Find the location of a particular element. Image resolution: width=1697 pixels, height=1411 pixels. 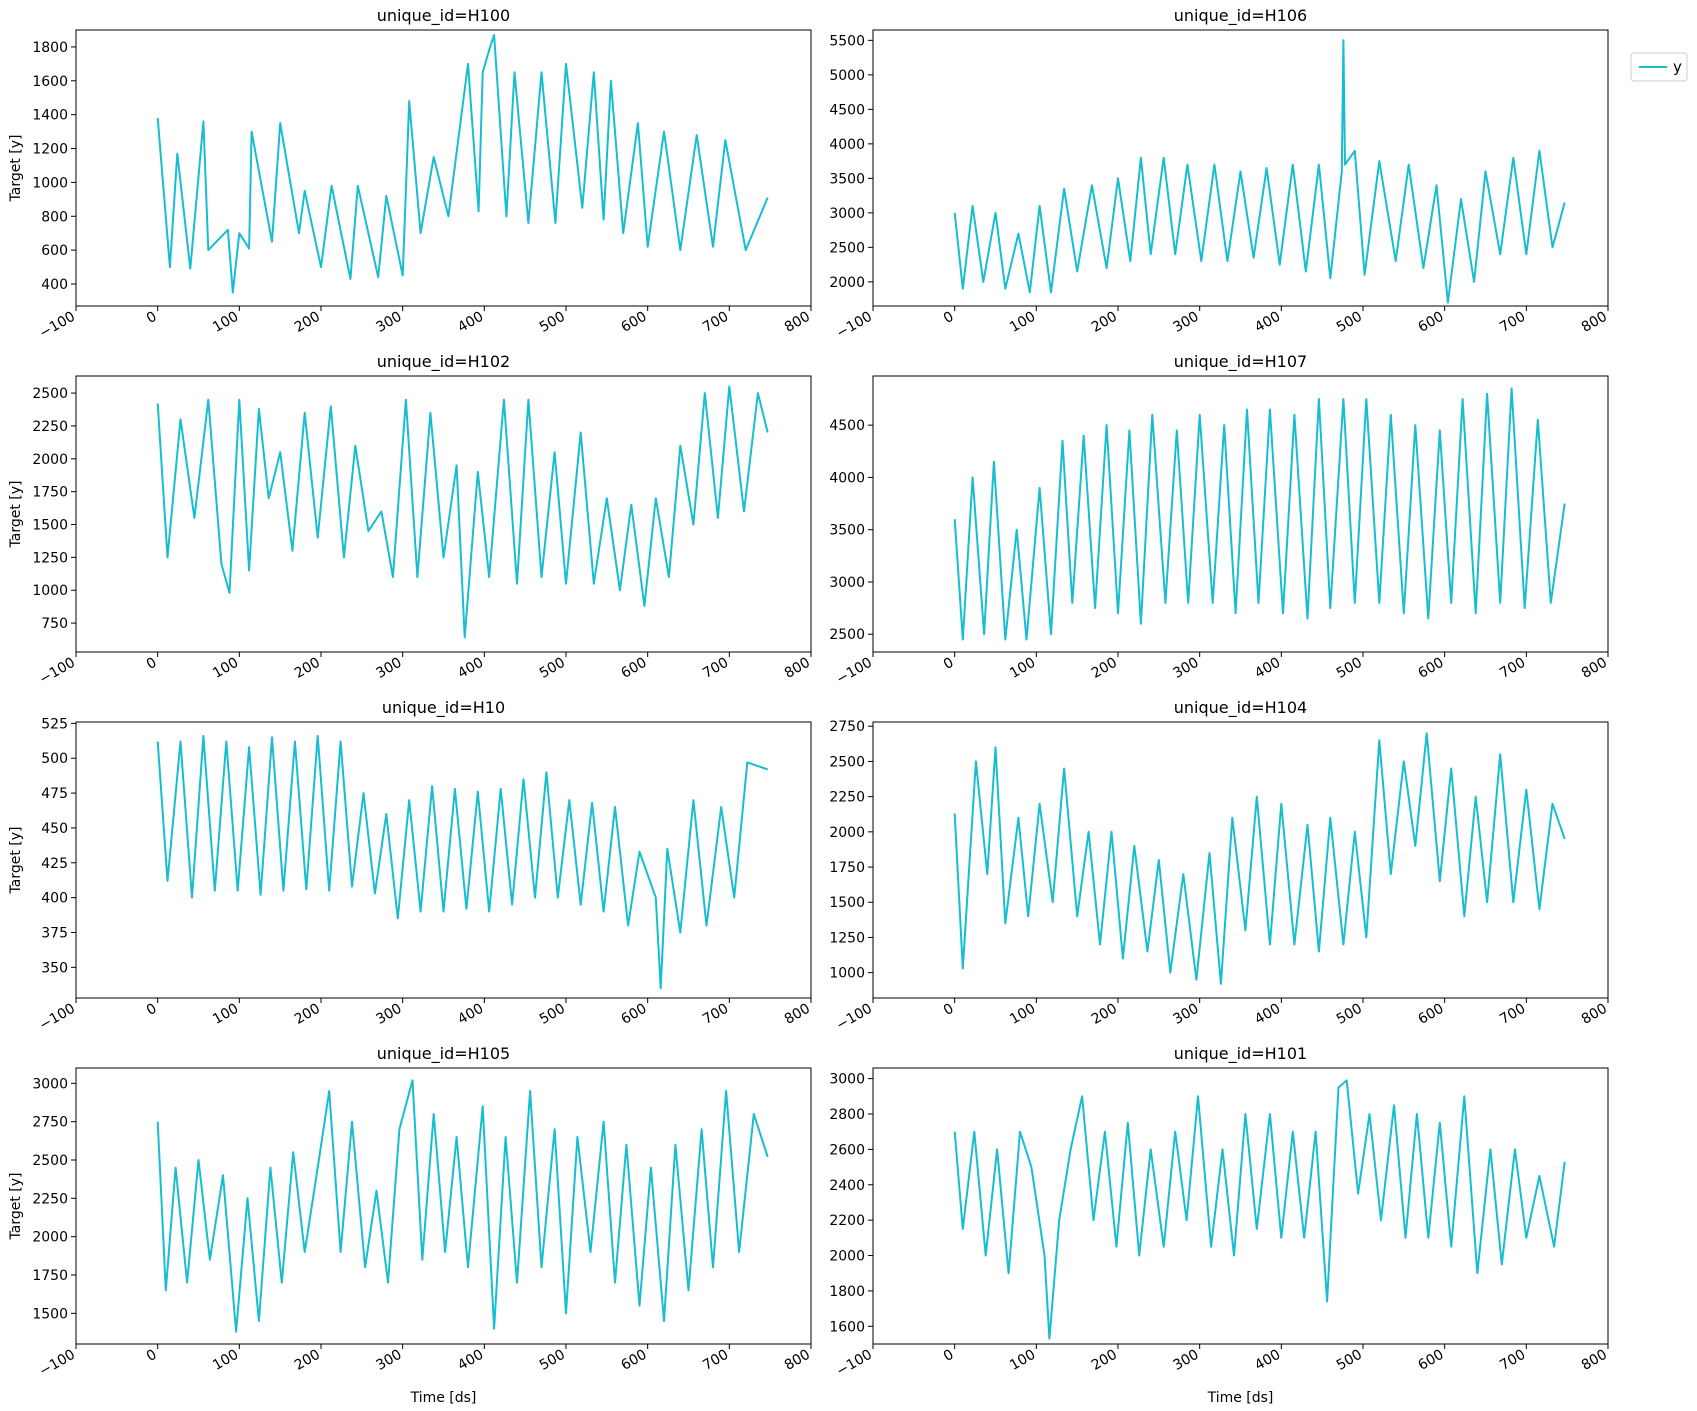

panel-title: unique_id=H102 is located at coordinates (443, 362).